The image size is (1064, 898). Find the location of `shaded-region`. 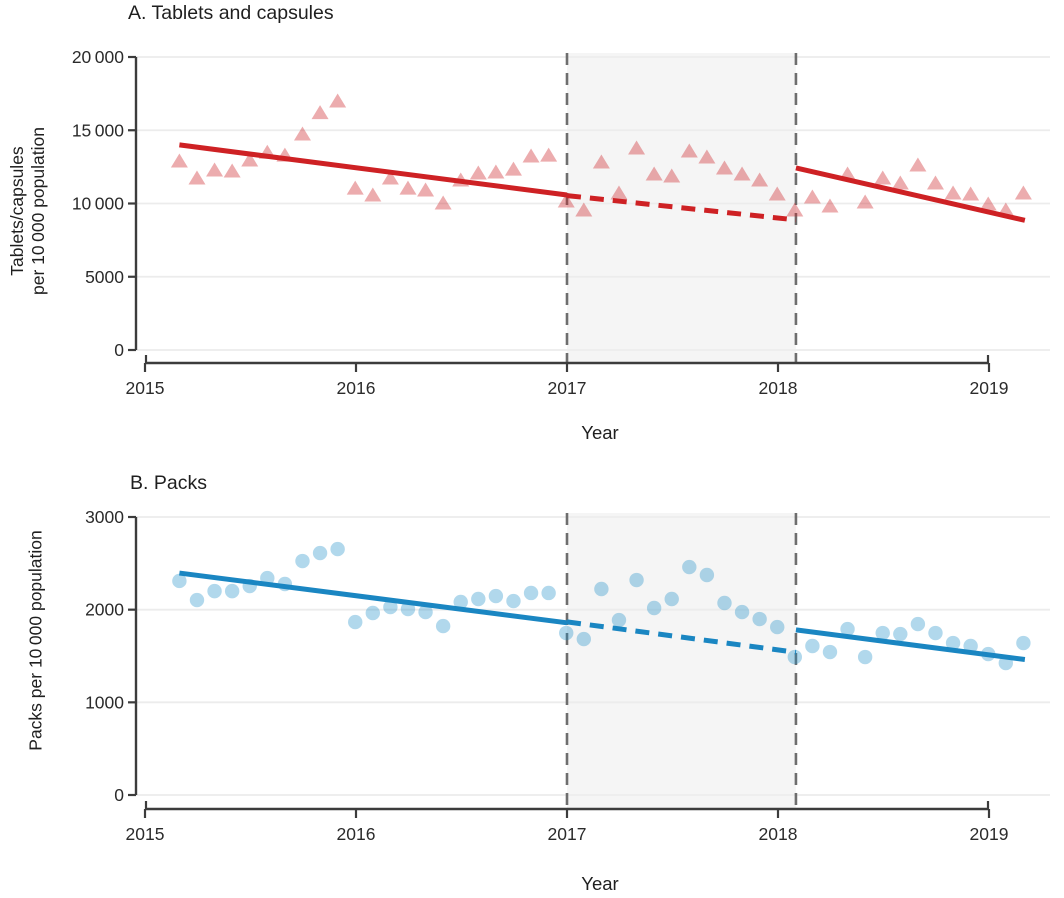

shaded-region is located at coordinates (681, 661).